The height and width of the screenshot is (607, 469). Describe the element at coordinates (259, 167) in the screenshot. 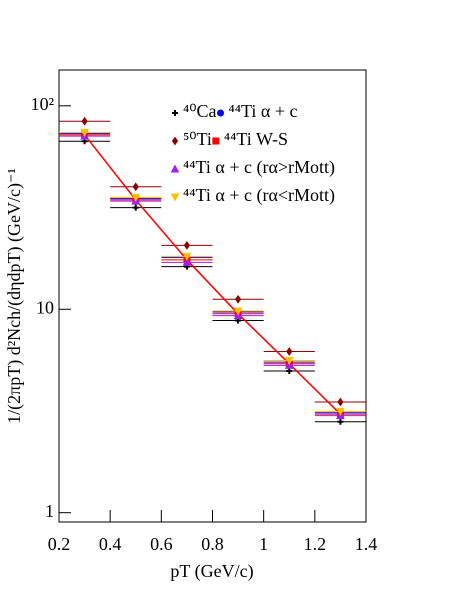

I see `legend-label: ⁴⁴Ti α + c (rα>rMott)` at that location.